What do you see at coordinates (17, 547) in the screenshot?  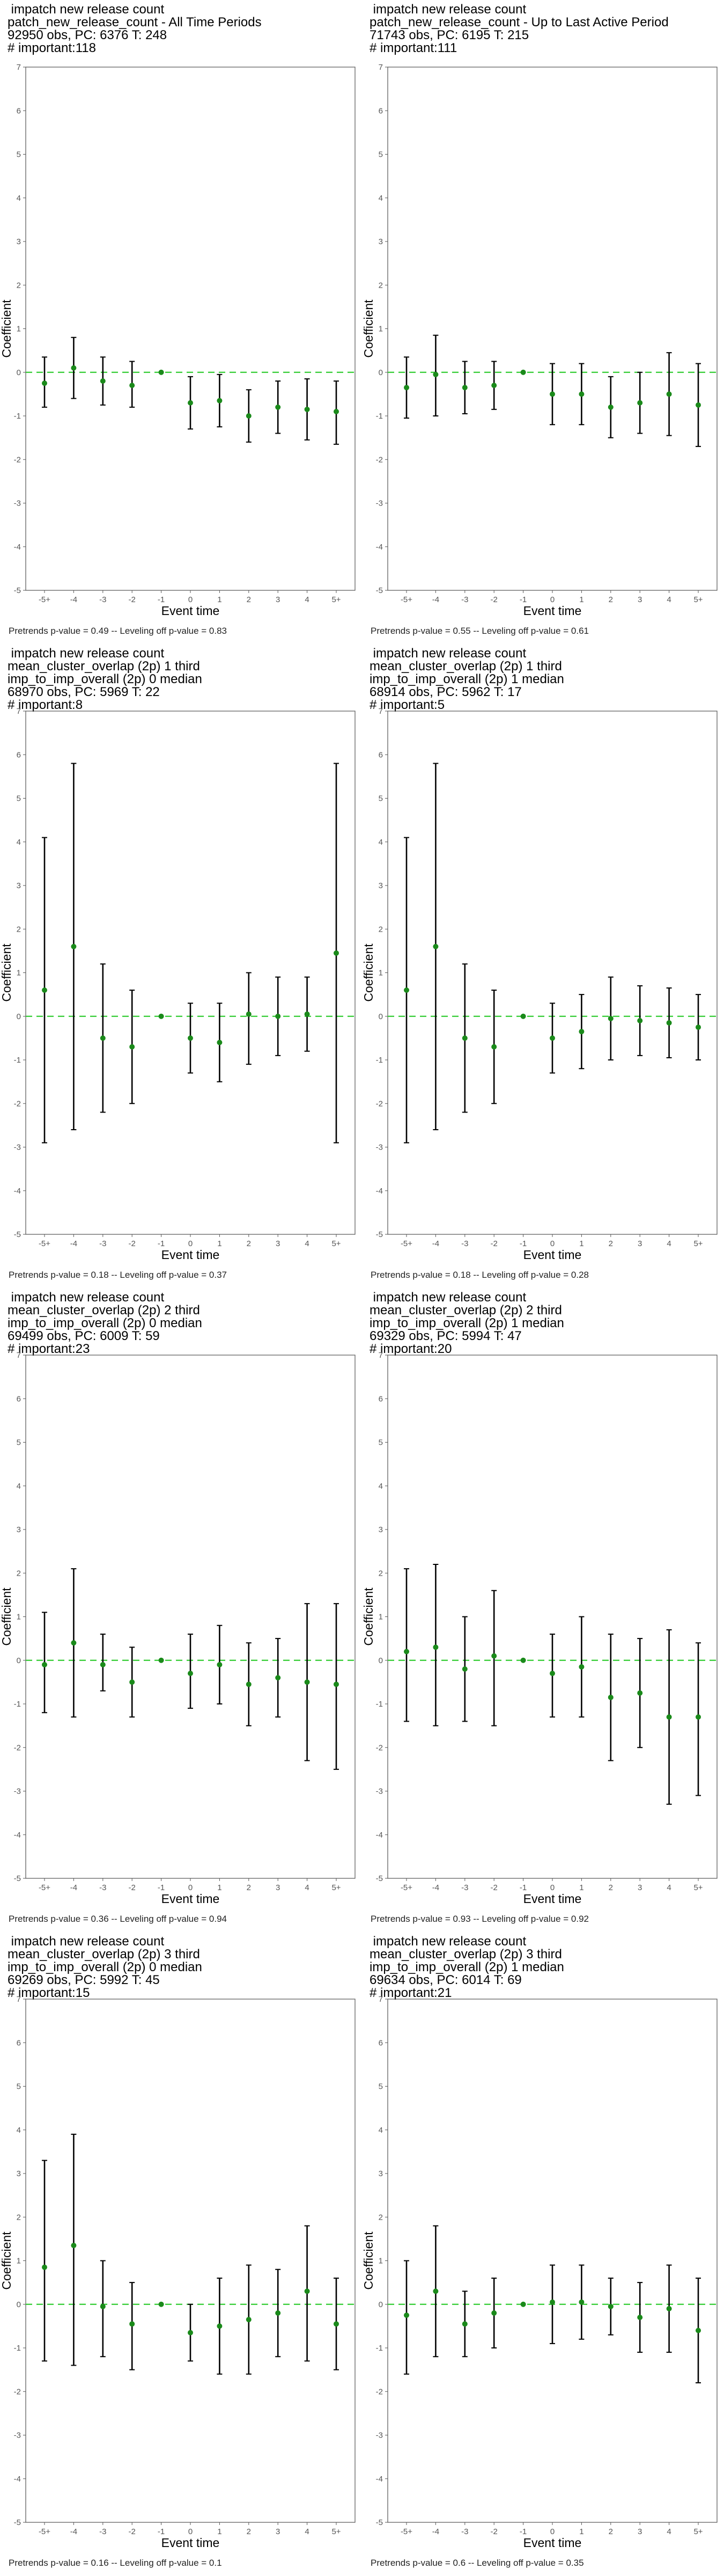 I see `y-tick-label: -4` at bounding box center [17, 547].